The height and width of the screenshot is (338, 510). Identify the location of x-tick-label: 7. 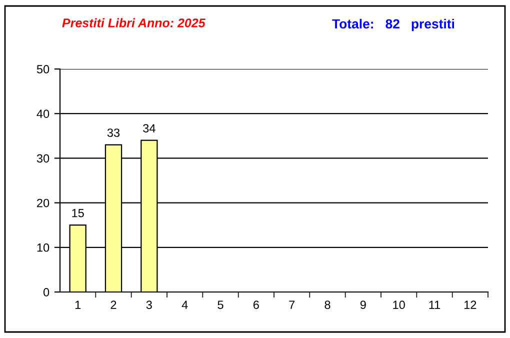
(292, 304).